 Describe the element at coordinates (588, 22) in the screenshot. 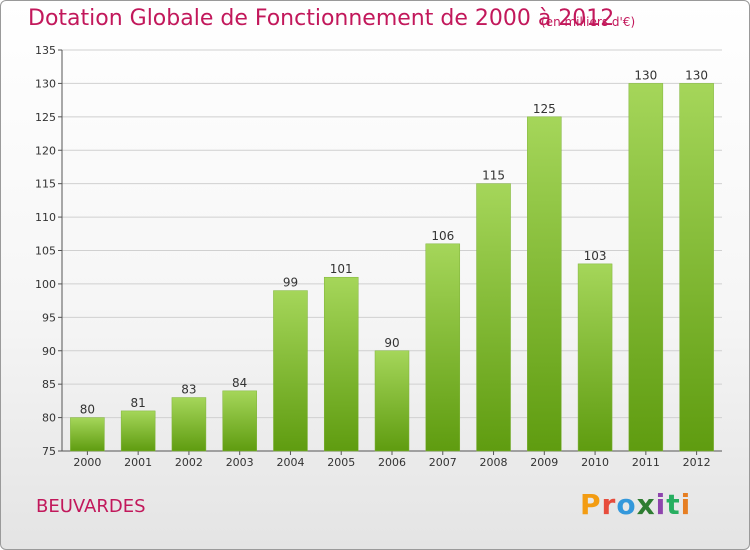

I see `chart-subtitle: (en milliers d'€)` at that location.